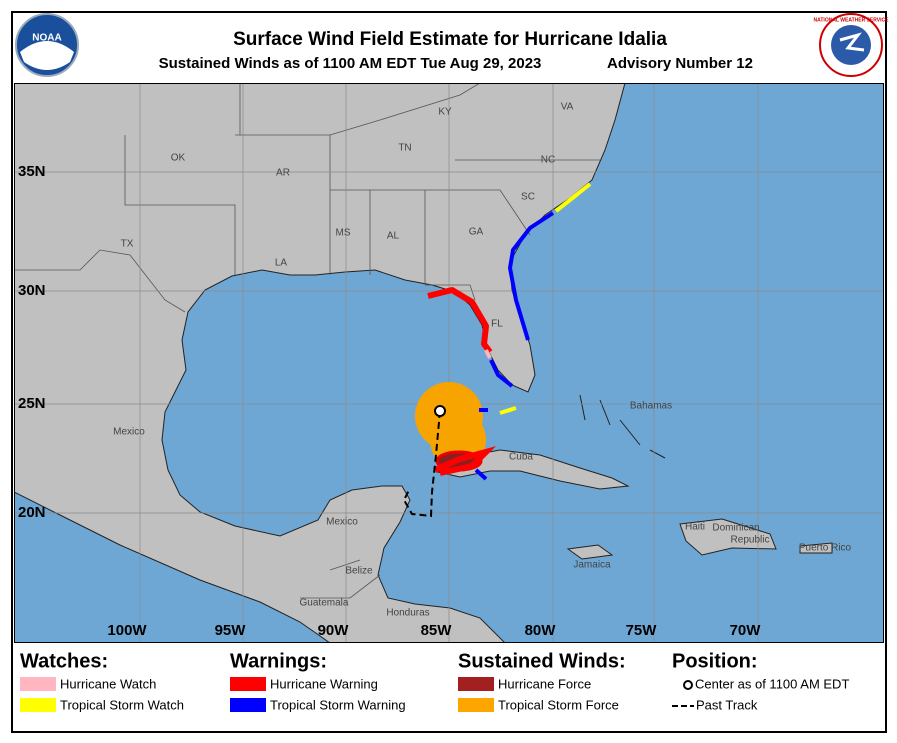  What do you see at coordinates (281, 263) in the screenshot?
I see `place-label: LA` at bounding box center [281, 263].